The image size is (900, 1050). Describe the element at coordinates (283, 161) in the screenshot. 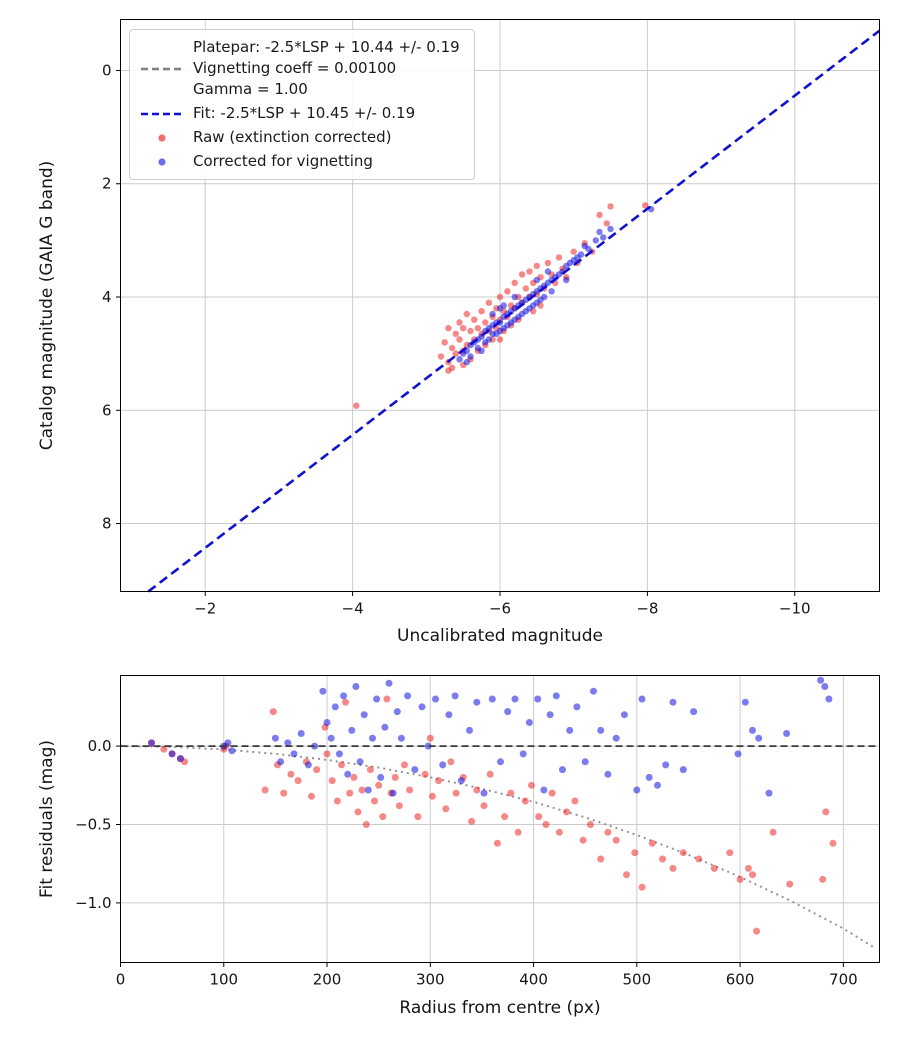

I see `legend-label-corrected: Corrected for vignetting` at that location.